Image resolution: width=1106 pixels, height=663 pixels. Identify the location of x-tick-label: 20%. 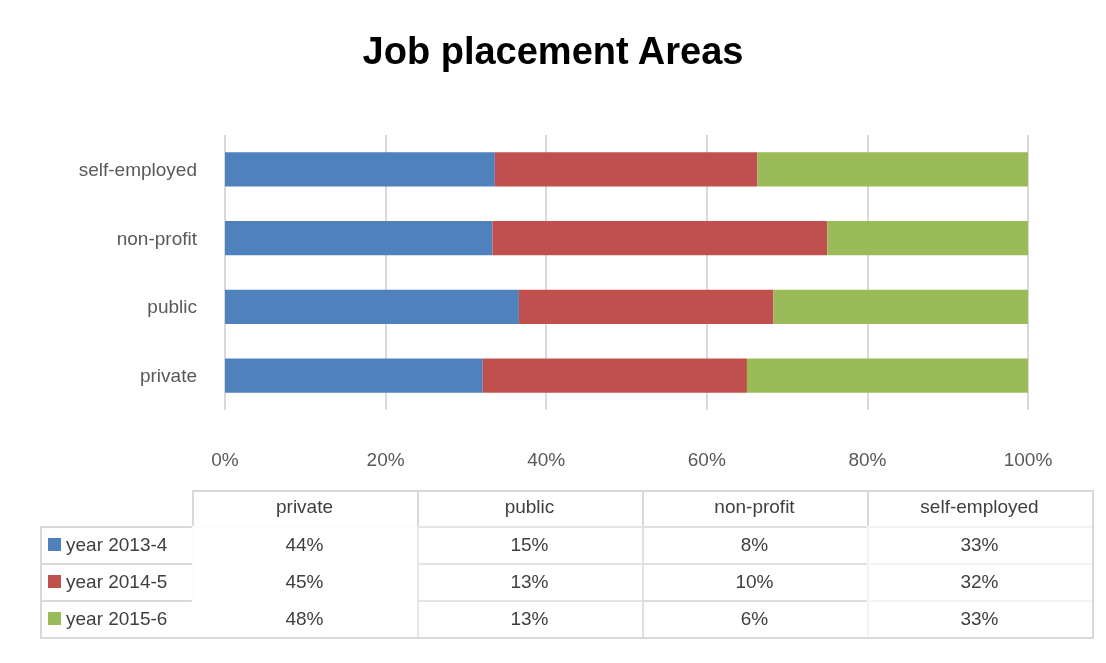
(385, 459).